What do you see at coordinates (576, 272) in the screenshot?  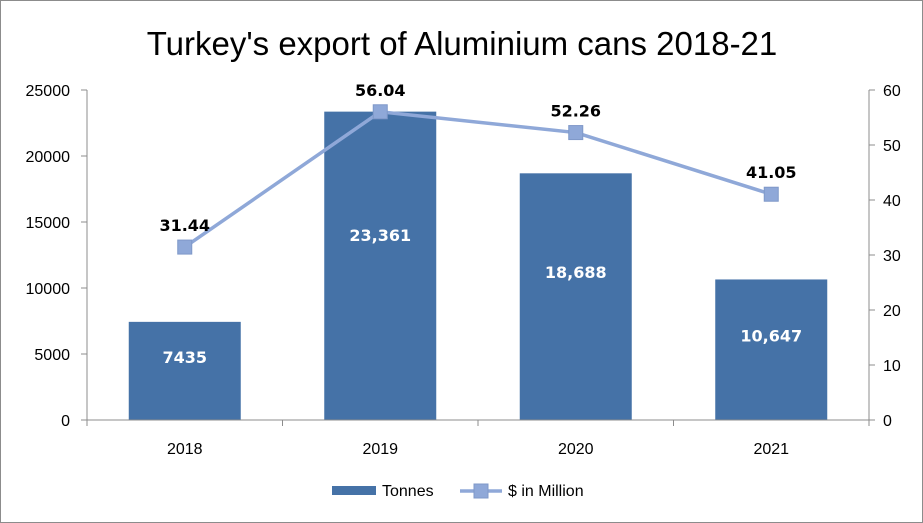 I see `bar-data-label: 18,688` at bounding box center [576, 272].